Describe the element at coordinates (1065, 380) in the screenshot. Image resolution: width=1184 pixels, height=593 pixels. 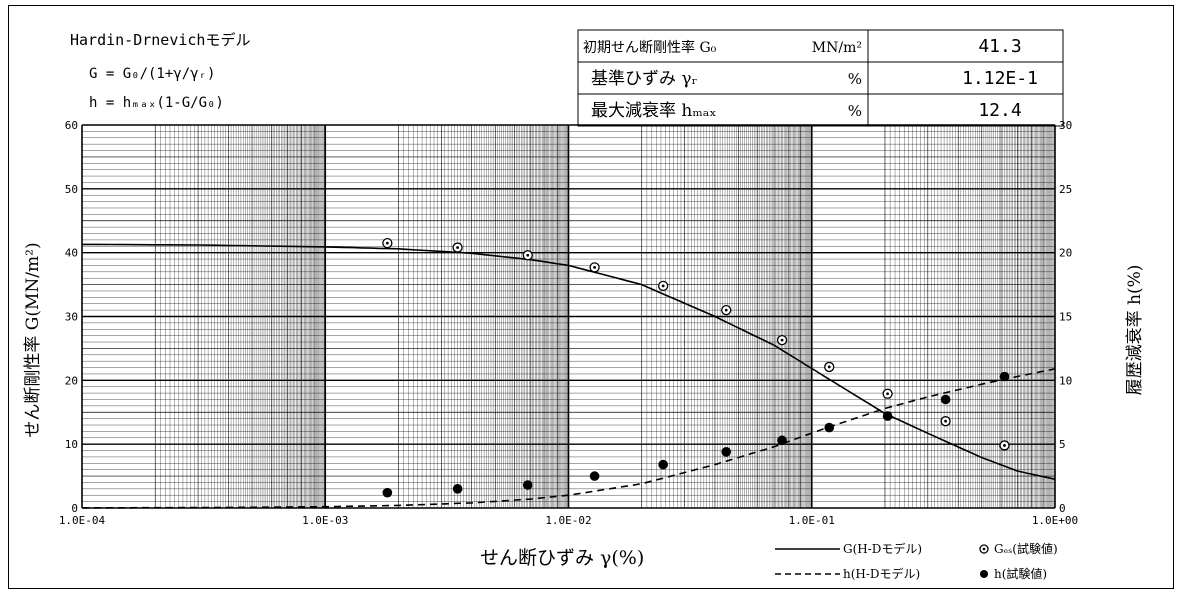
I see `y-right-tick-label: 10` at that location.